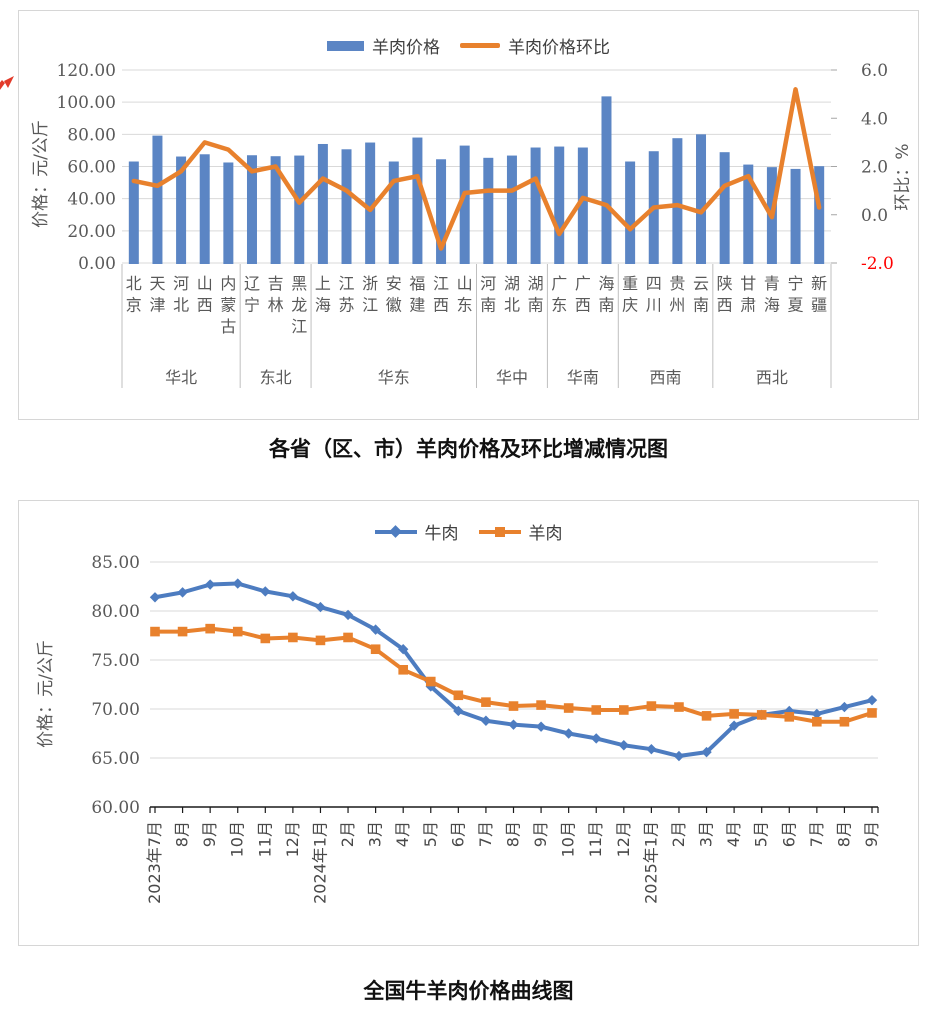 This screenshot has height=1032, width=937. I want to click on mutton-line-square-swatch, so click(499, 532).